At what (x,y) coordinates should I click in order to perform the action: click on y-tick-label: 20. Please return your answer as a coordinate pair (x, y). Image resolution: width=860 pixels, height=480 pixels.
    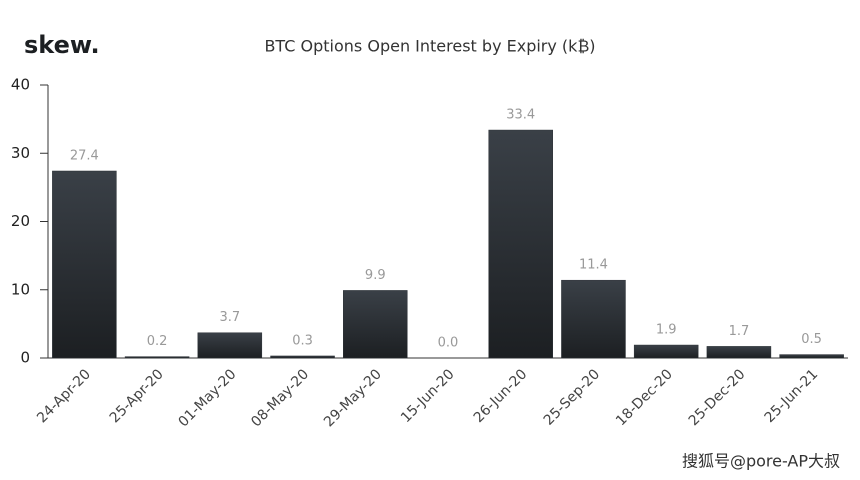
    Looking at the image, I should click on (20, 221).